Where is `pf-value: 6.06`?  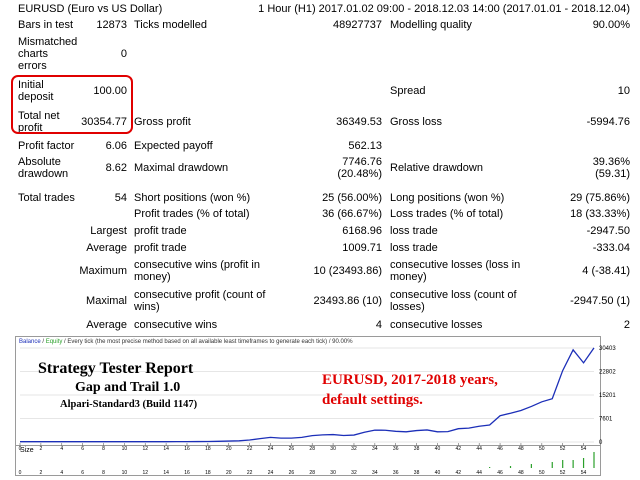
pf-value: 6.06 is located at coordinates (116, 146).